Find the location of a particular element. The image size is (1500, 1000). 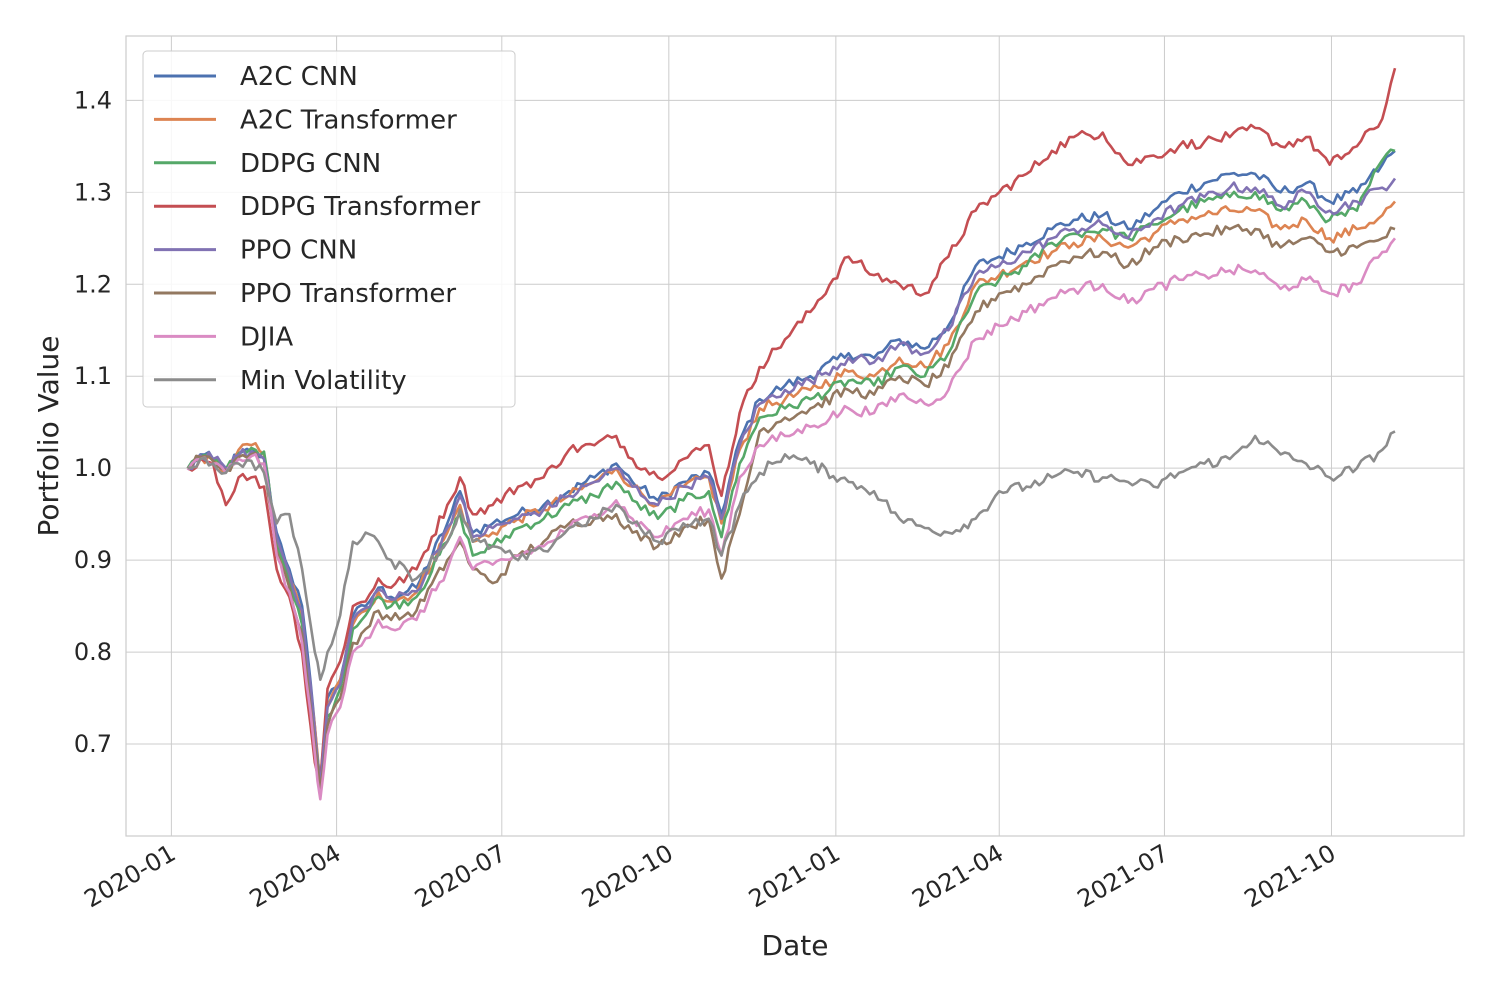

y-tick-label: 1.2 is located at coordinates (93, 284).